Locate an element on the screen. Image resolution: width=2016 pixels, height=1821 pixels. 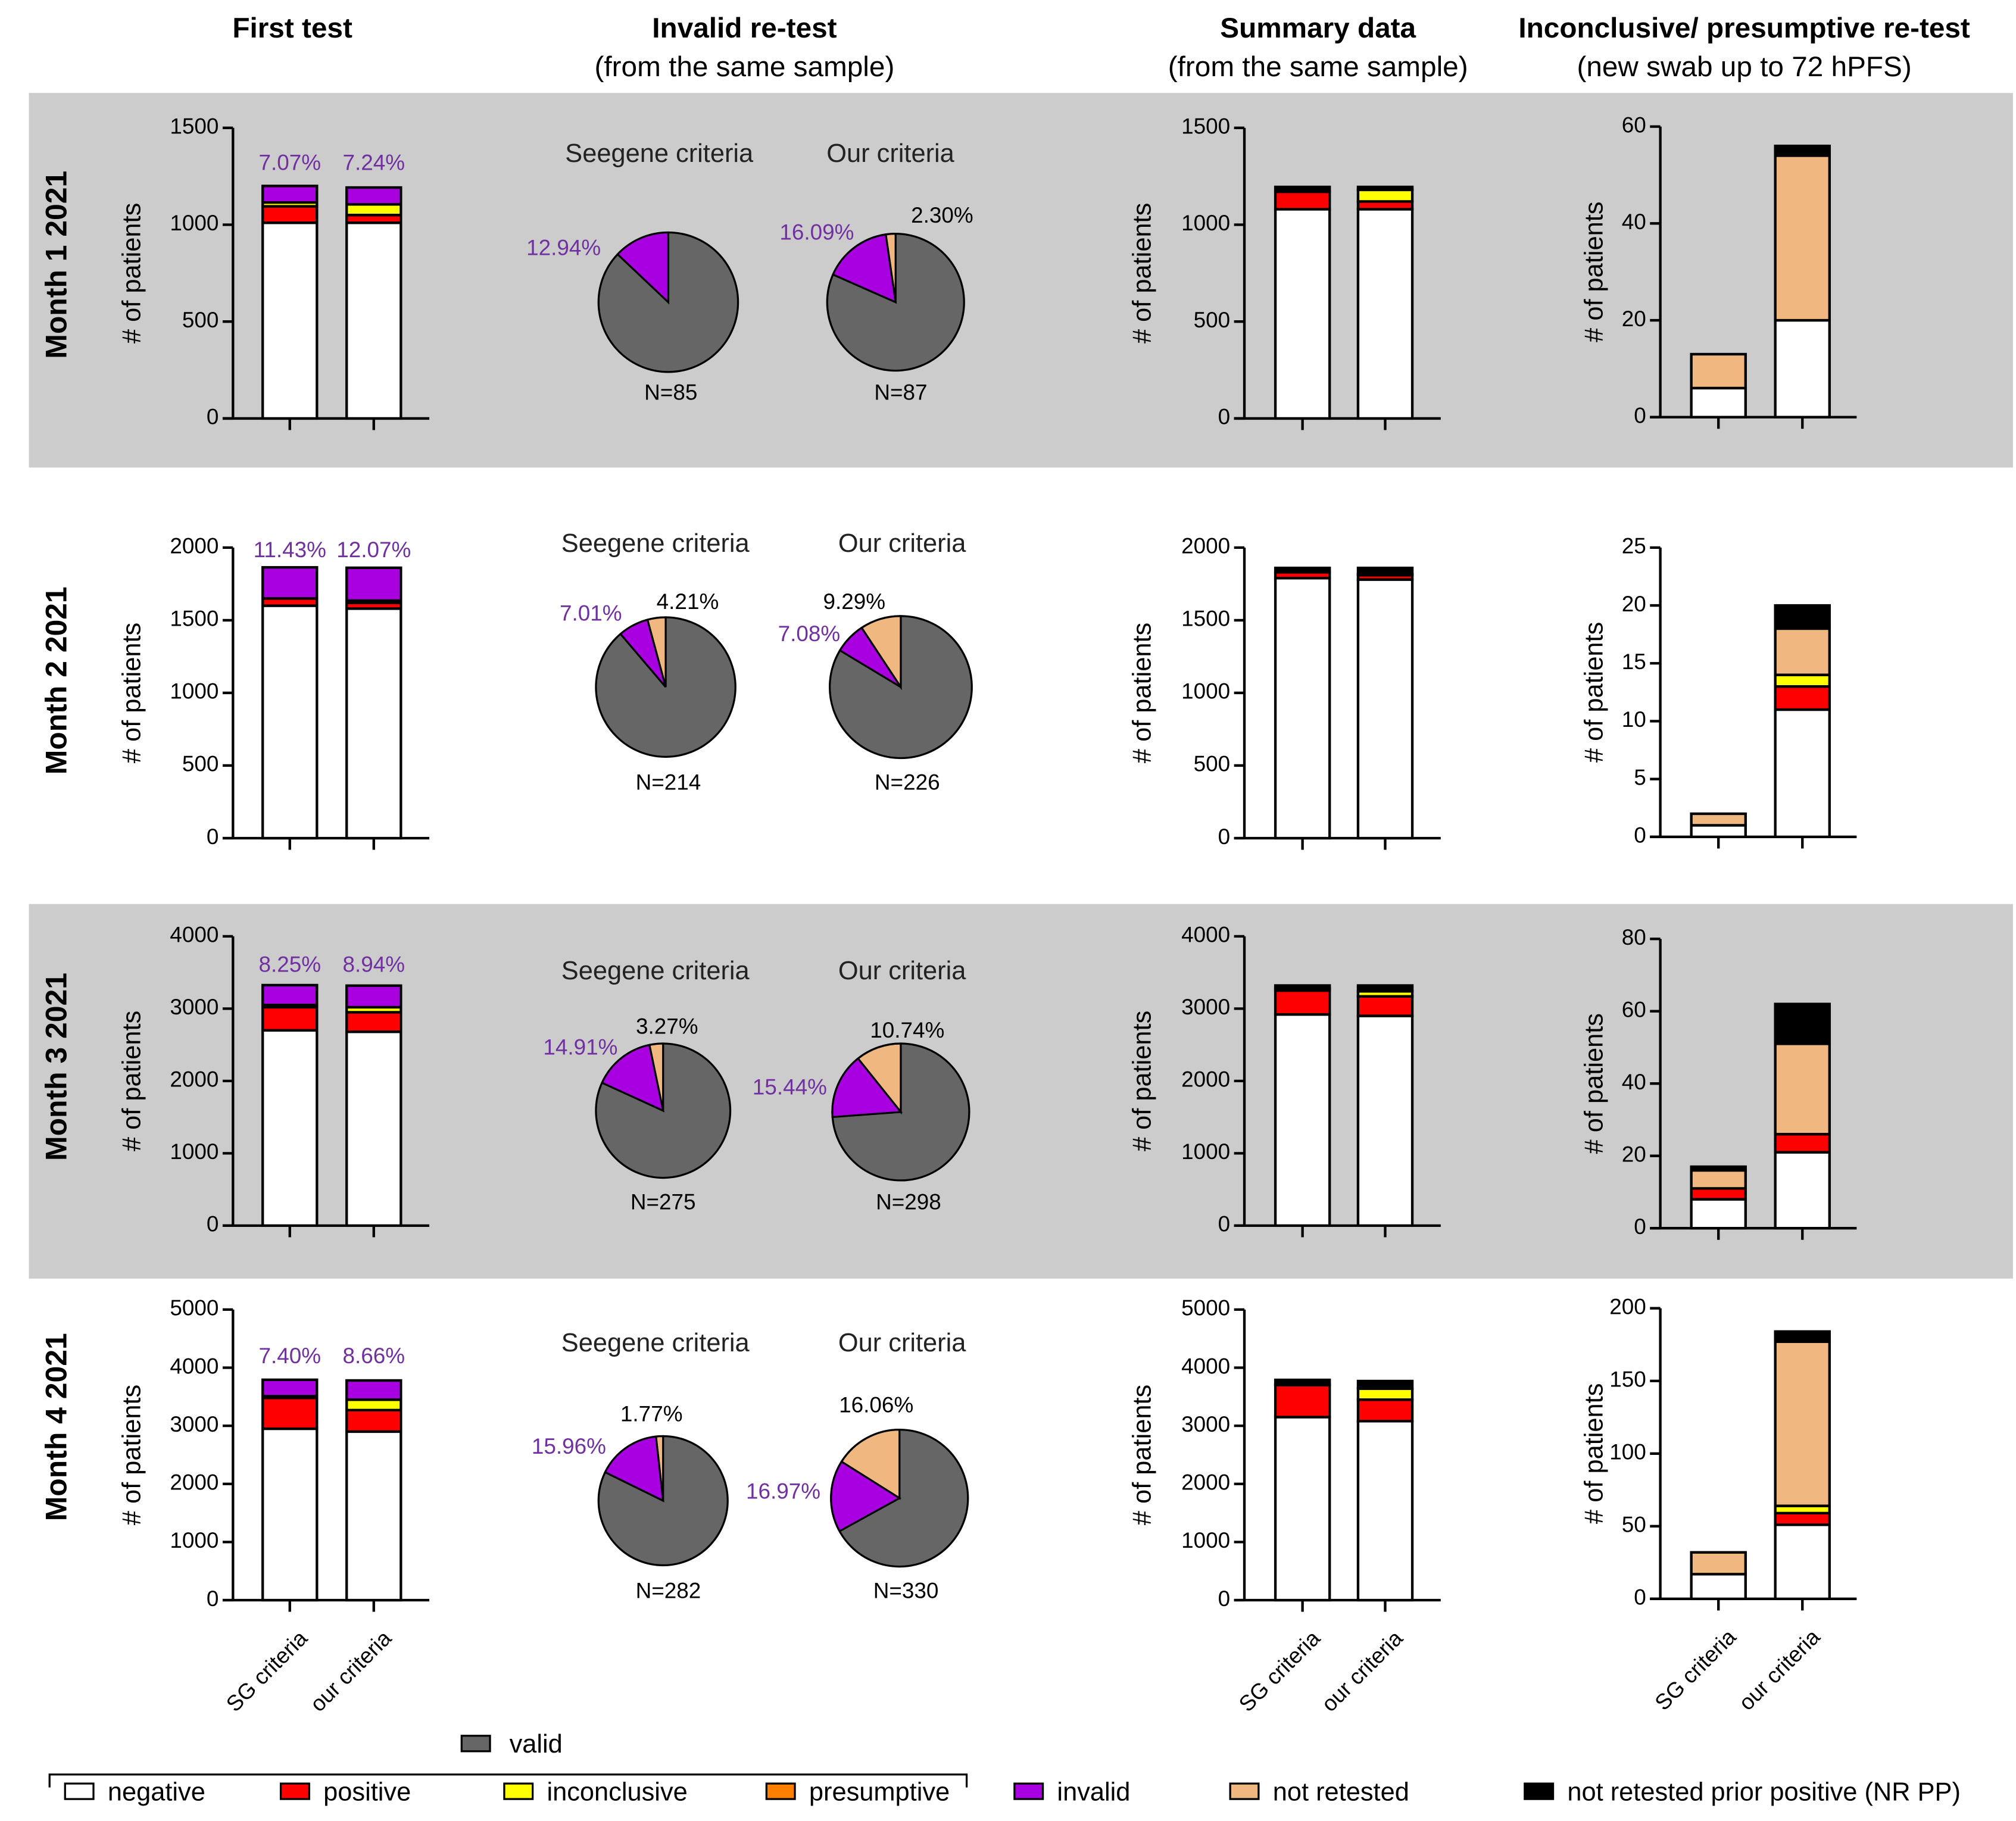
invalid-percent-label: 7.40% is located at coordinates (289, 1356).